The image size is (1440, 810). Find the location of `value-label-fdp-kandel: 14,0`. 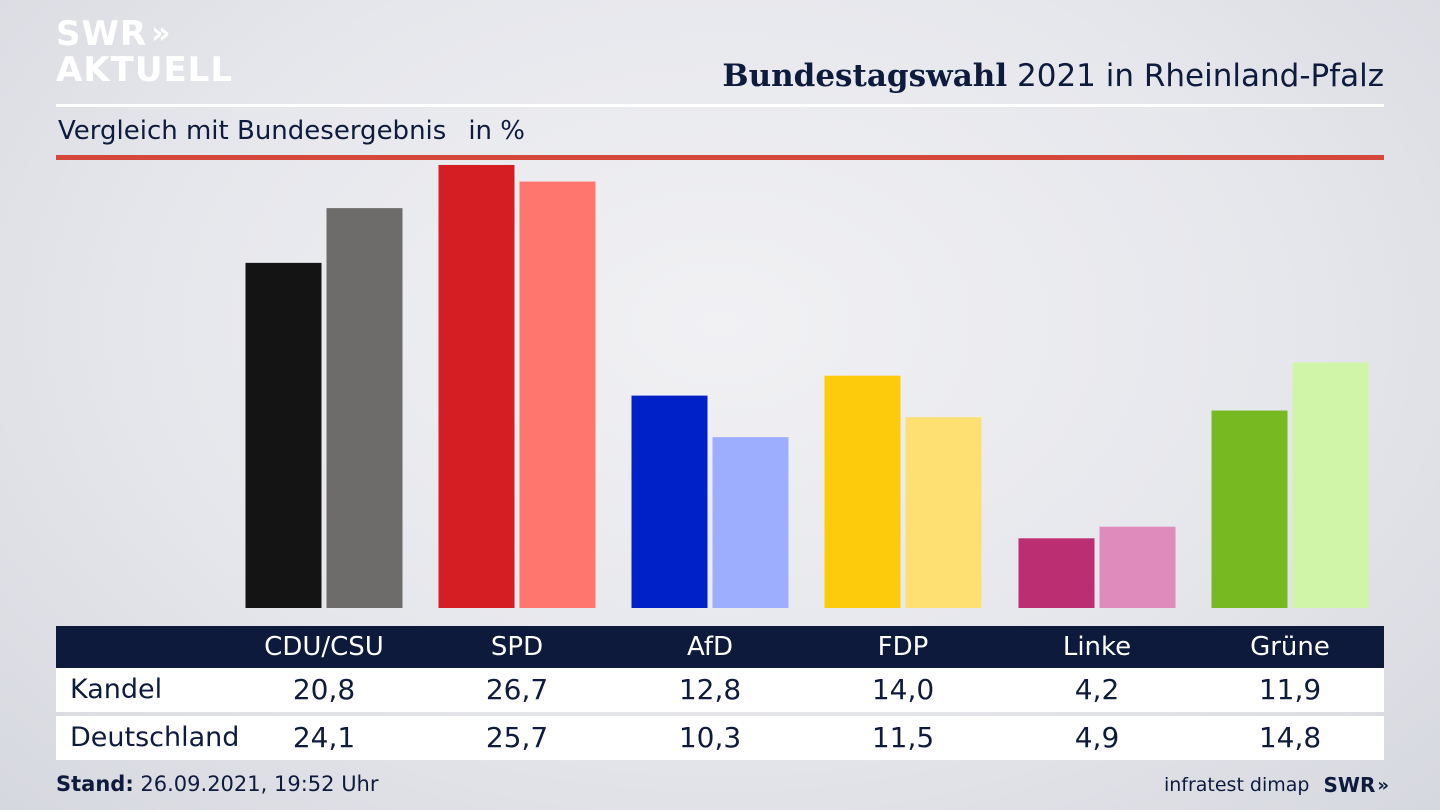

value-label-fdp-kandel: 14,0 is located at coordinates (903, 689).